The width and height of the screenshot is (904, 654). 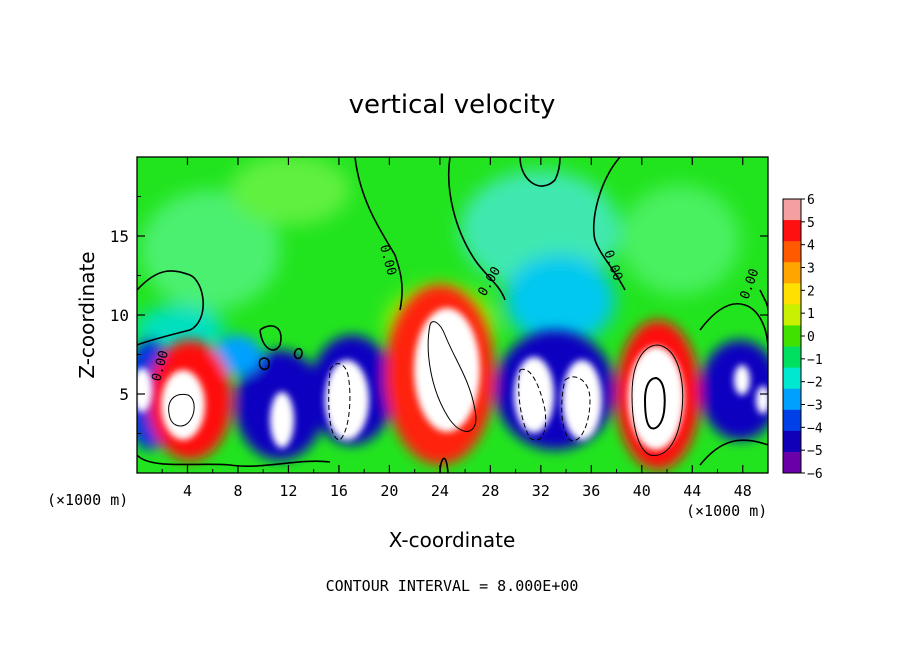 What do you see at coordinates (389, 491) in the screenshot?
I see `x-tick-label: 20` at bounding box center [389, 491].